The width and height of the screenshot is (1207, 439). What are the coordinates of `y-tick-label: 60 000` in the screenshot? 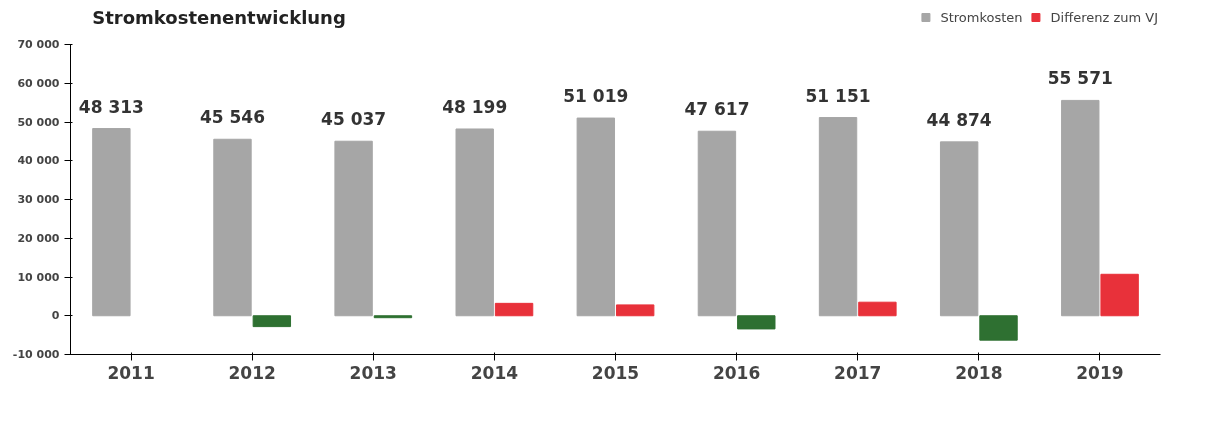 It's located at (38, 83).